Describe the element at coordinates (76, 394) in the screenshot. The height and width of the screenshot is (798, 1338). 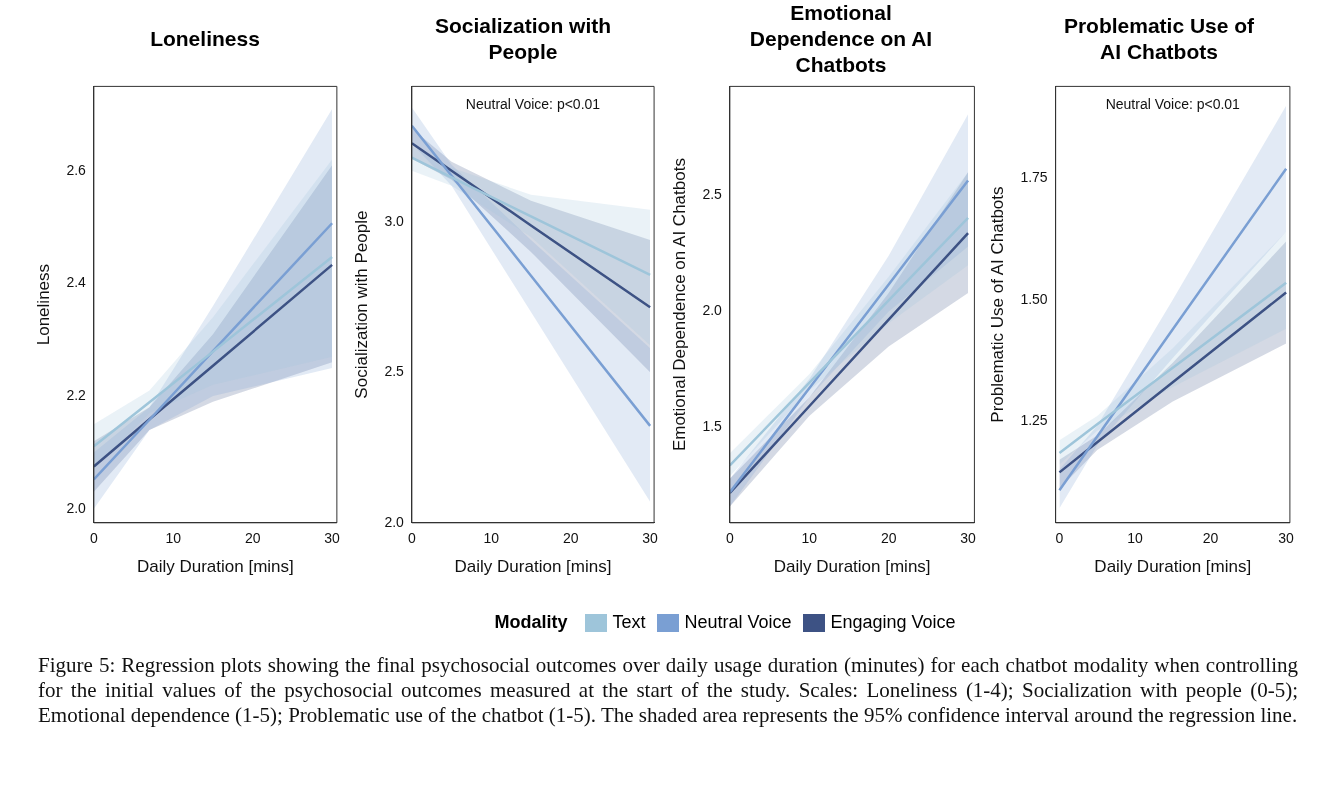
I see `y-tick-label: 2.2` at that location.